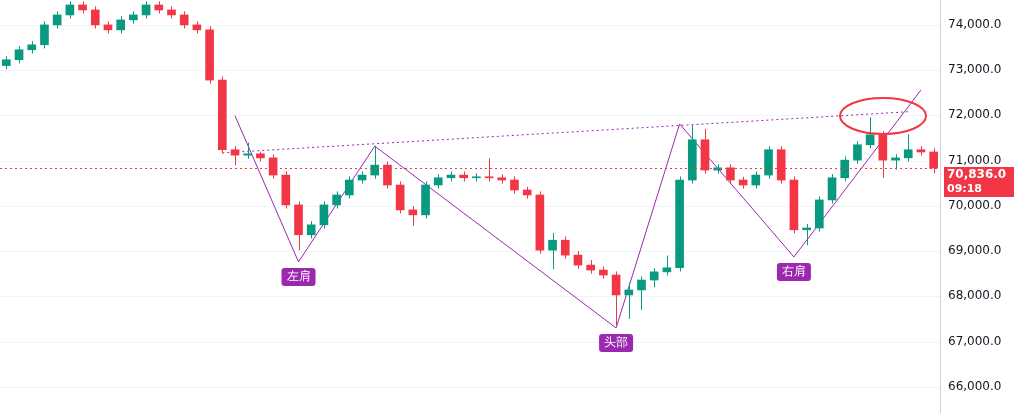 The height and width of the screenshot is (413, 1016). Describe the element at coordinates (975, 159) in the screenshot. I see `y-tick-label: 71,000.0` at that location.